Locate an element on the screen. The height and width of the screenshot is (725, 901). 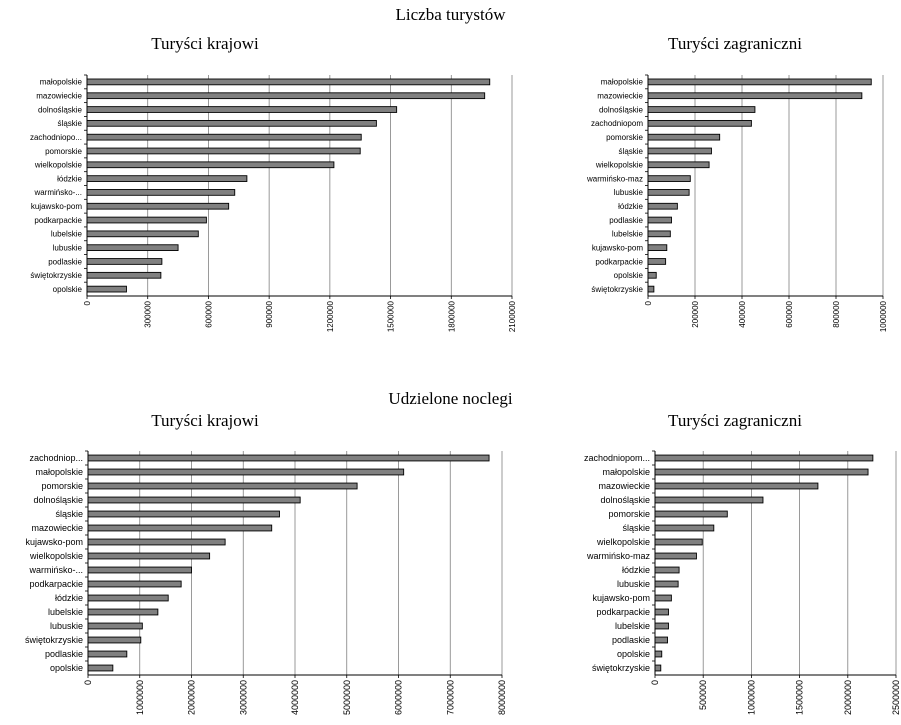
x-tick-label: 4000000 is located at coordinates (295, 697).